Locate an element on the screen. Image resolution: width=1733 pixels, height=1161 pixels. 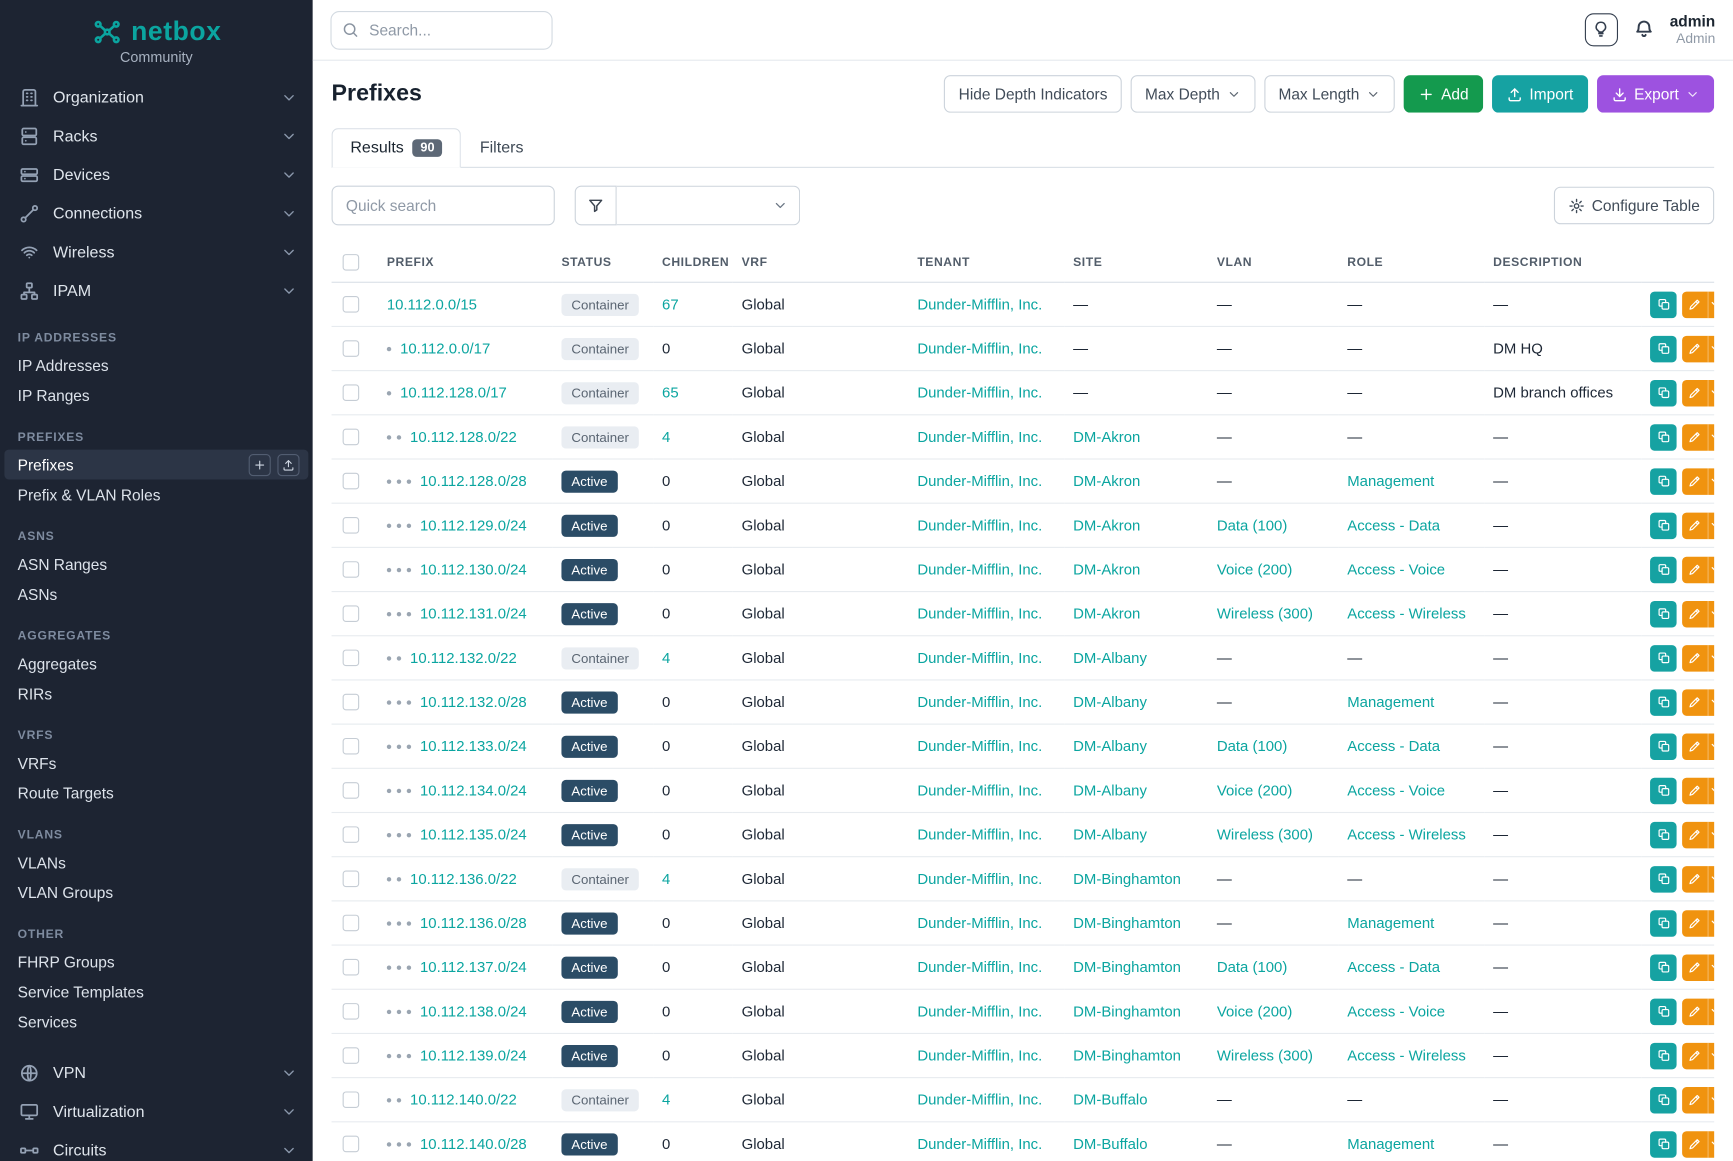
sidebar-item-ip-addresses: IP Addresses is located at coordinates (156, 365).